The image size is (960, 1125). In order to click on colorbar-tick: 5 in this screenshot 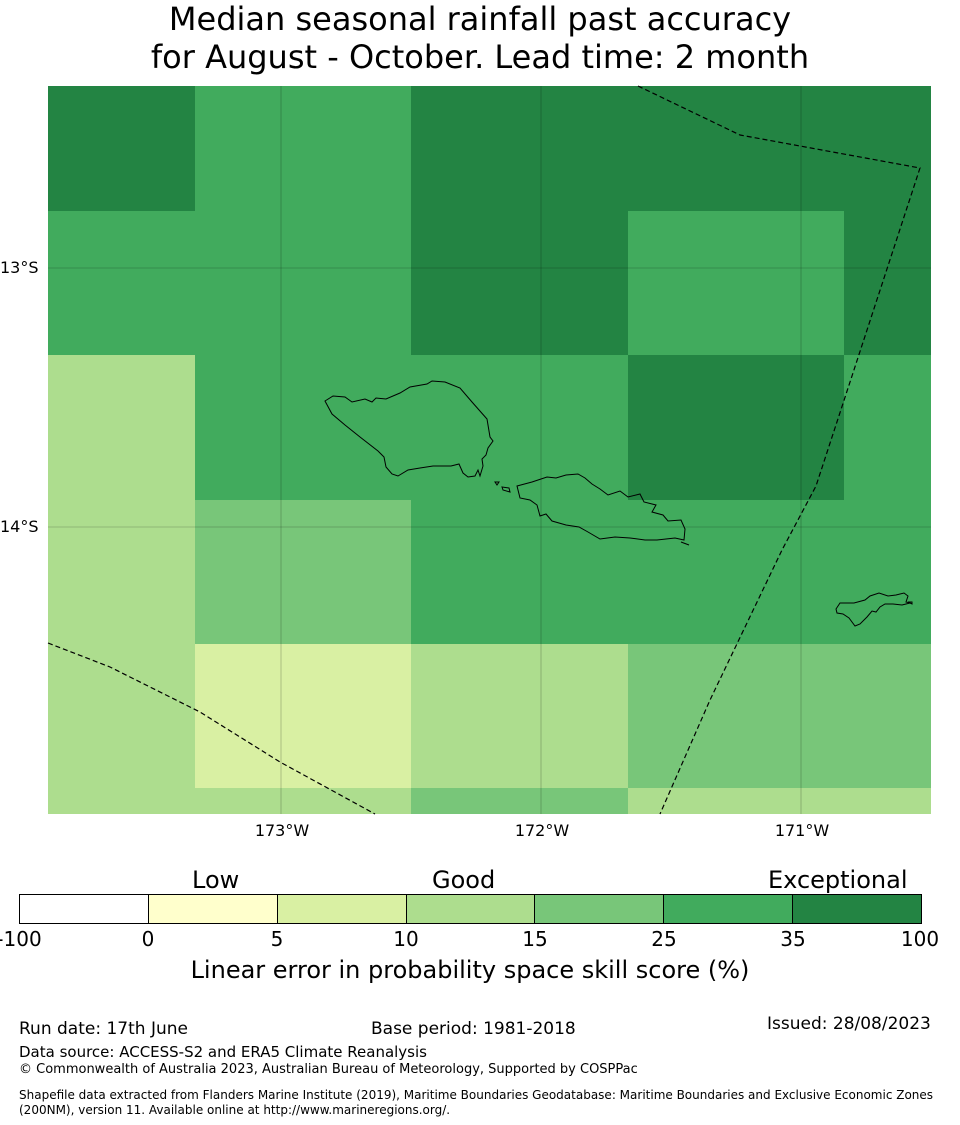, I will do `click(277, 939)`.